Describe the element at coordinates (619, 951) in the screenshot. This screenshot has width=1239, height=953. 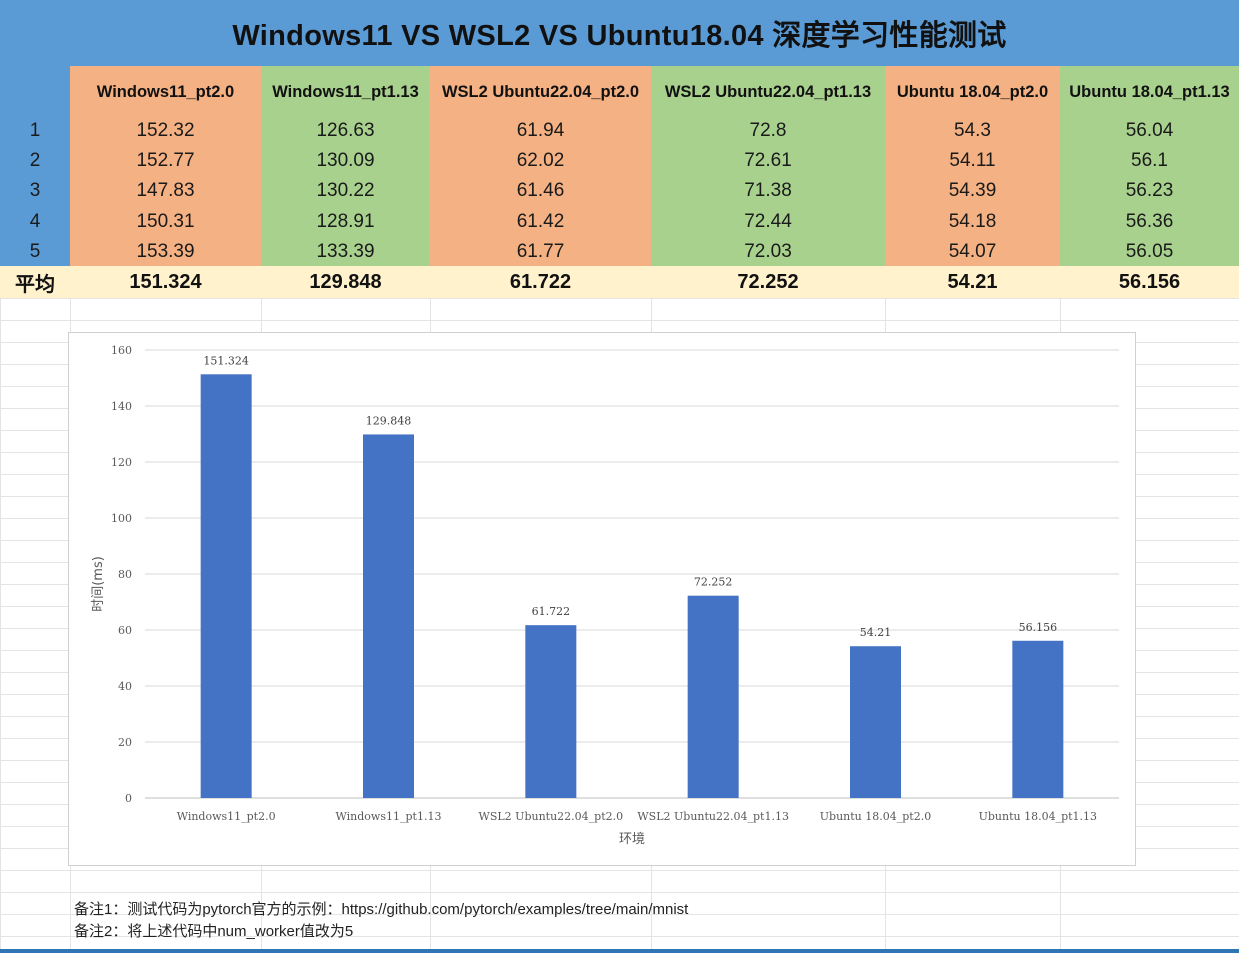
I see `window-bottom-edge` at that location.